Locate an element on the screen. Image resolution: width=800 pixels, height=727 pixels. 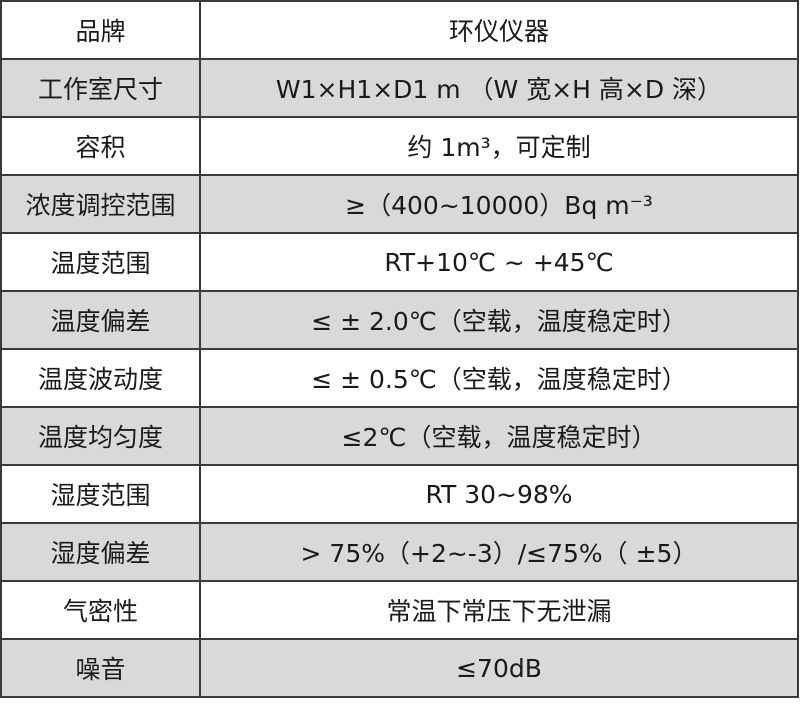
spec-value: ≤70dB is located at coordinates (499, 668).